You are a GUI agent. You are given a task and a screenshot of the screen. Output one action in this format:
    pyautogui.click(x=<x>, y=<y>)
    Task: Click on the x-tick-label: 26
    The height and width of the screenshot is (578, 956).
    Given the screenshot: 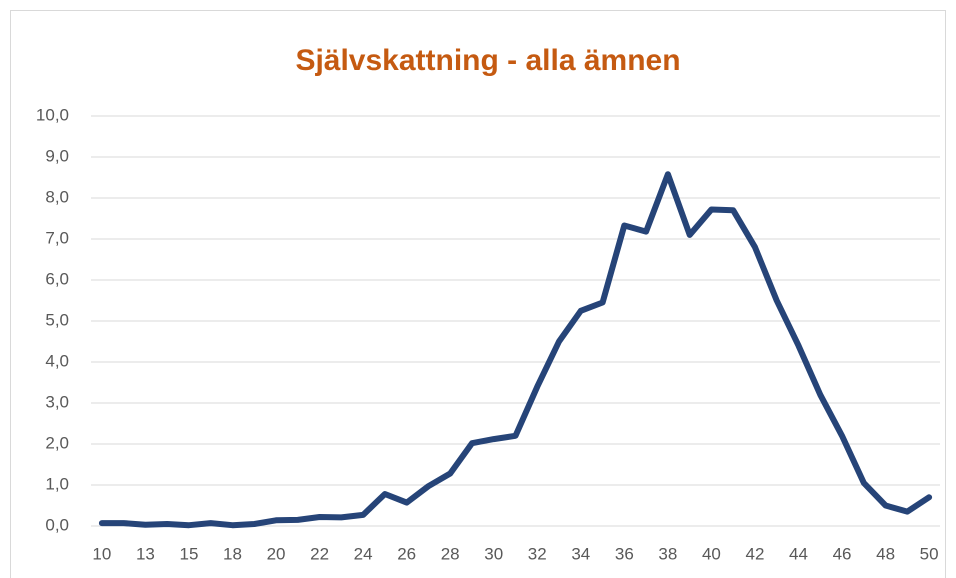 What is the action you would take?
    pyautogui.click(x=406, y=553)
    